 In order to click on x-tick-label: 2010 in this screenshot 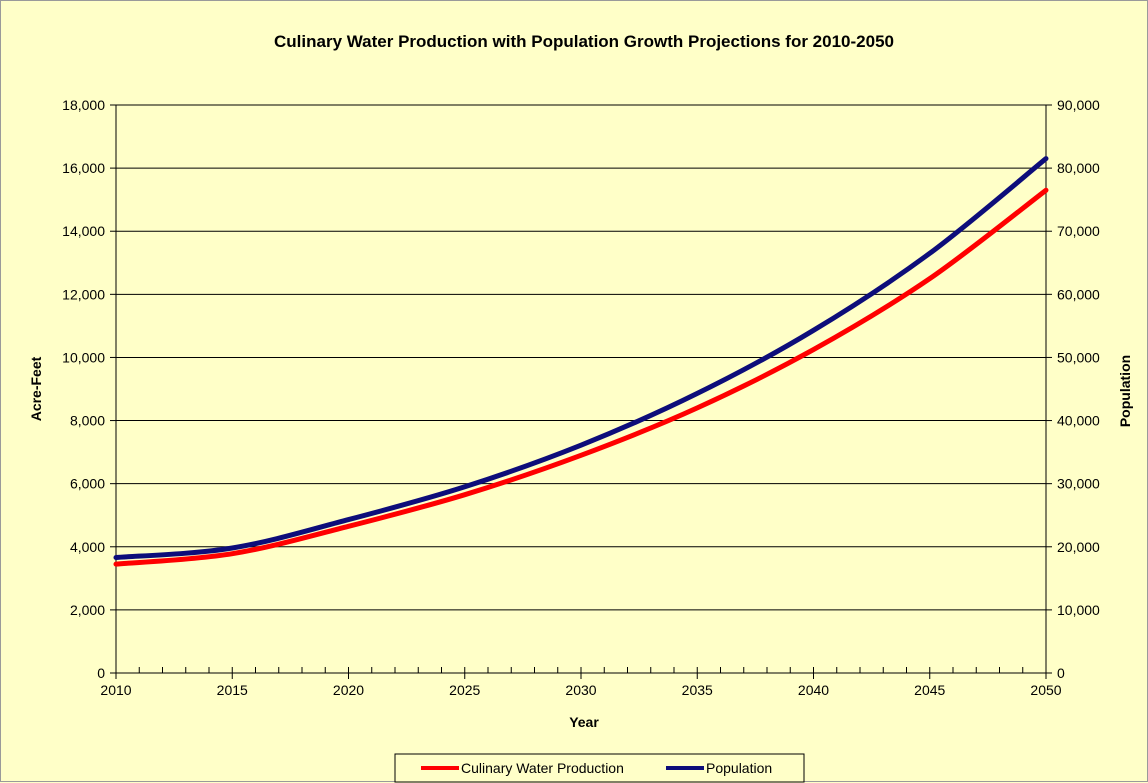, I will do `click(115, 690)`.